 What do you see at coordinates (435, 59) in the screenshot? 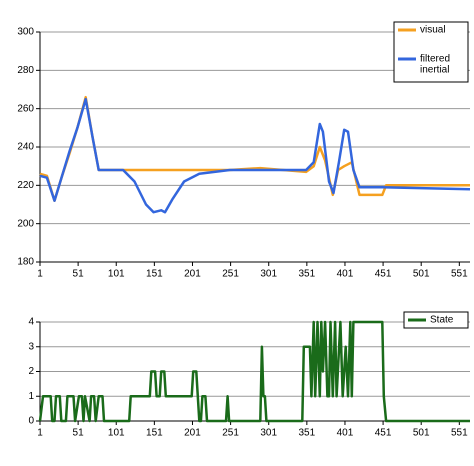
I see `legend-label: filtered` at bounding box center [435, 59].